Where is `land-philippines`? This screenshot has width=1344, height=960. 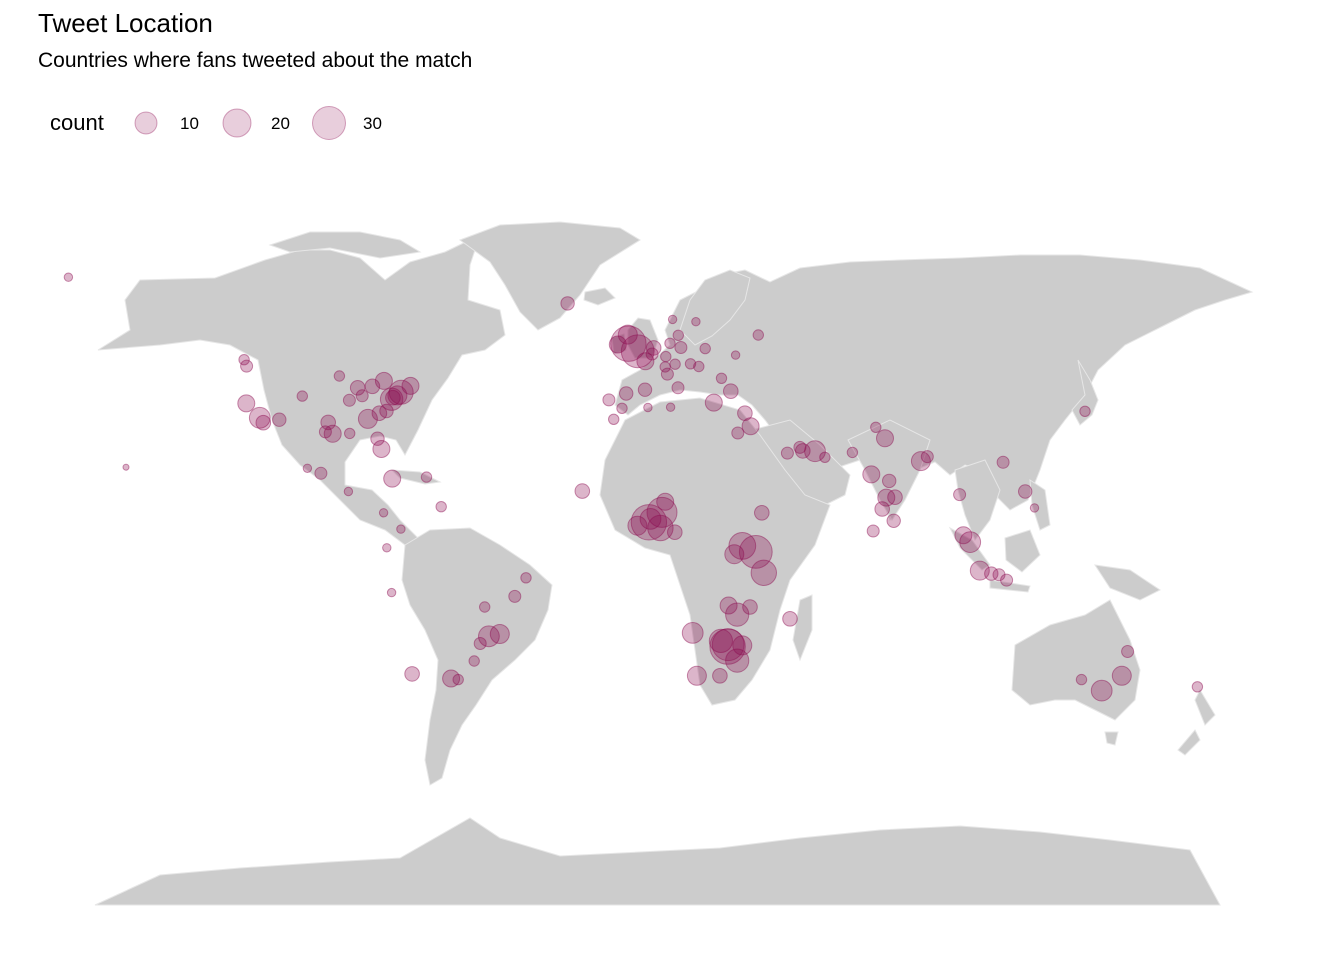 land-philippines is located at coordinates (1040, 505).